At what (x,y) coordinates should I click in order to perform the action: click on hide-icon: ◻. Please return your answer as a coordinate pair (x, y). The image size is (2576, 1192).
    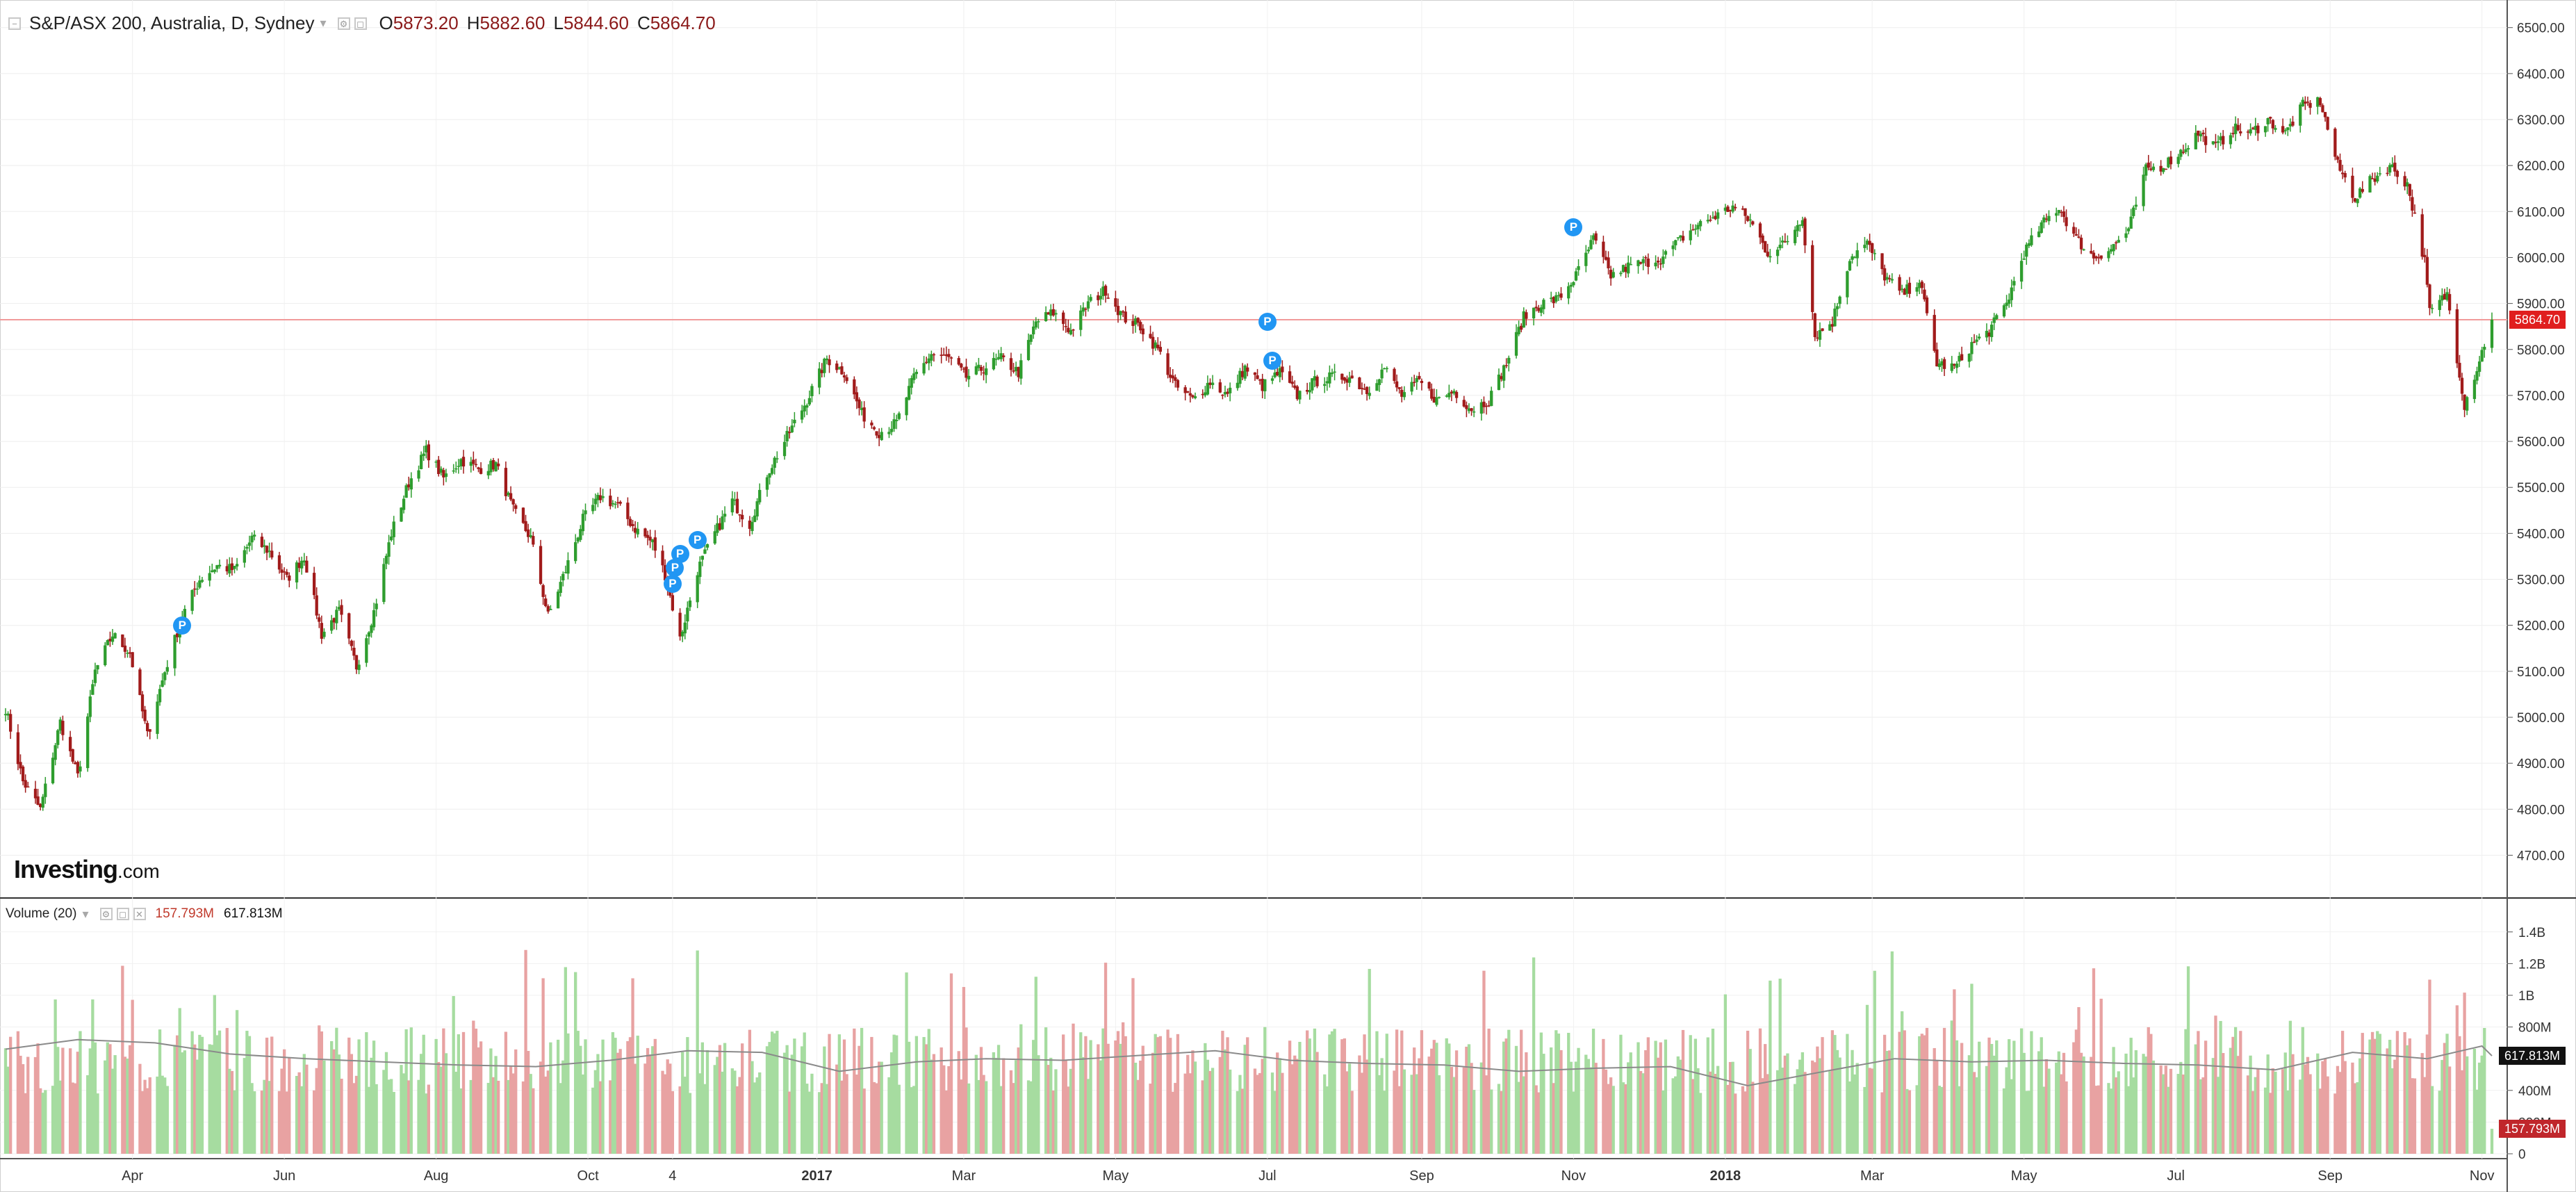
    Looking at the image, I should click on (360, 24).